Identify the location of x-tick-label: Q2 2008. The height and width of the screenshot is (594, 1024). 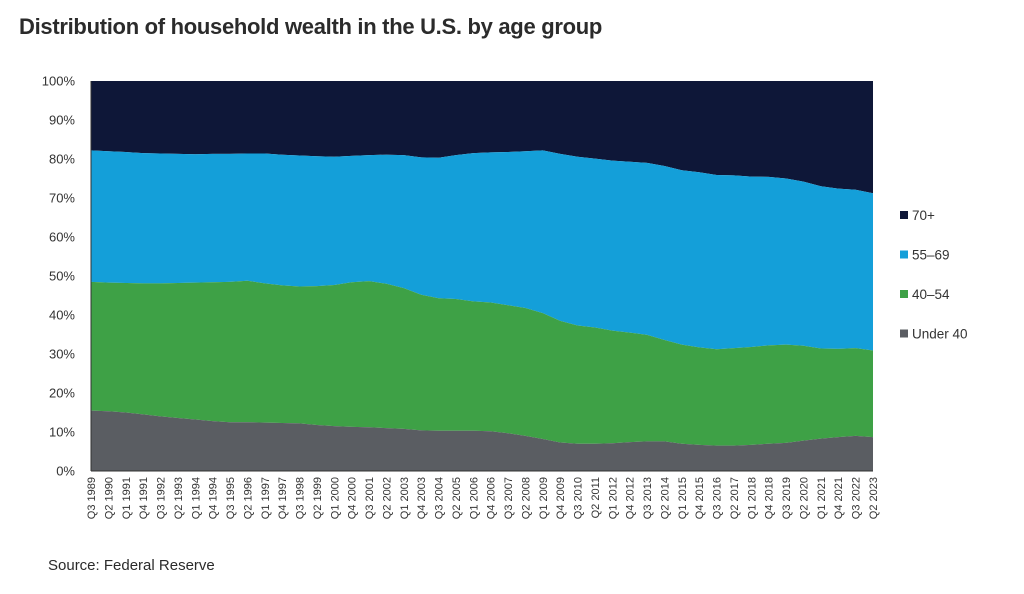
(526, 498).